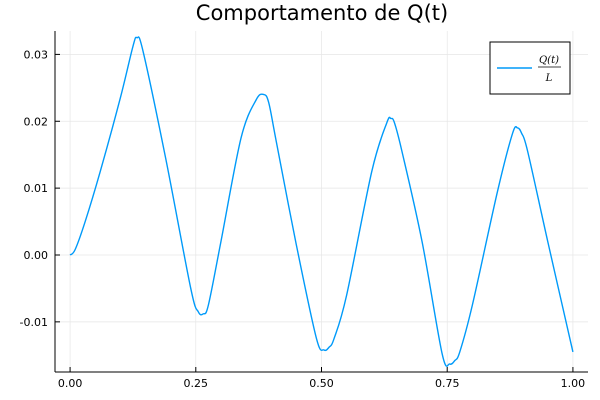  Describe the element at coordinates (36, 121) in the screenshot. I see `y-tick-label: 0.02` at that location.